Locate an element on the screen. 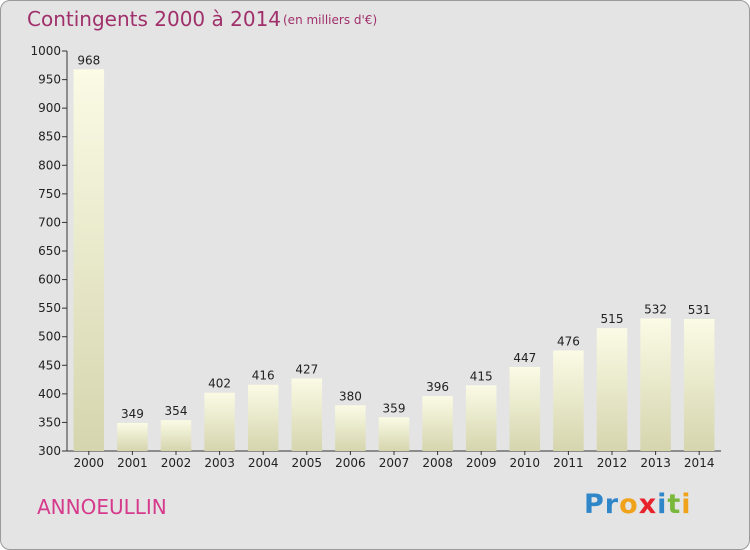  x-tick-label-2005: 2005 is located at coordinates (307, 463).